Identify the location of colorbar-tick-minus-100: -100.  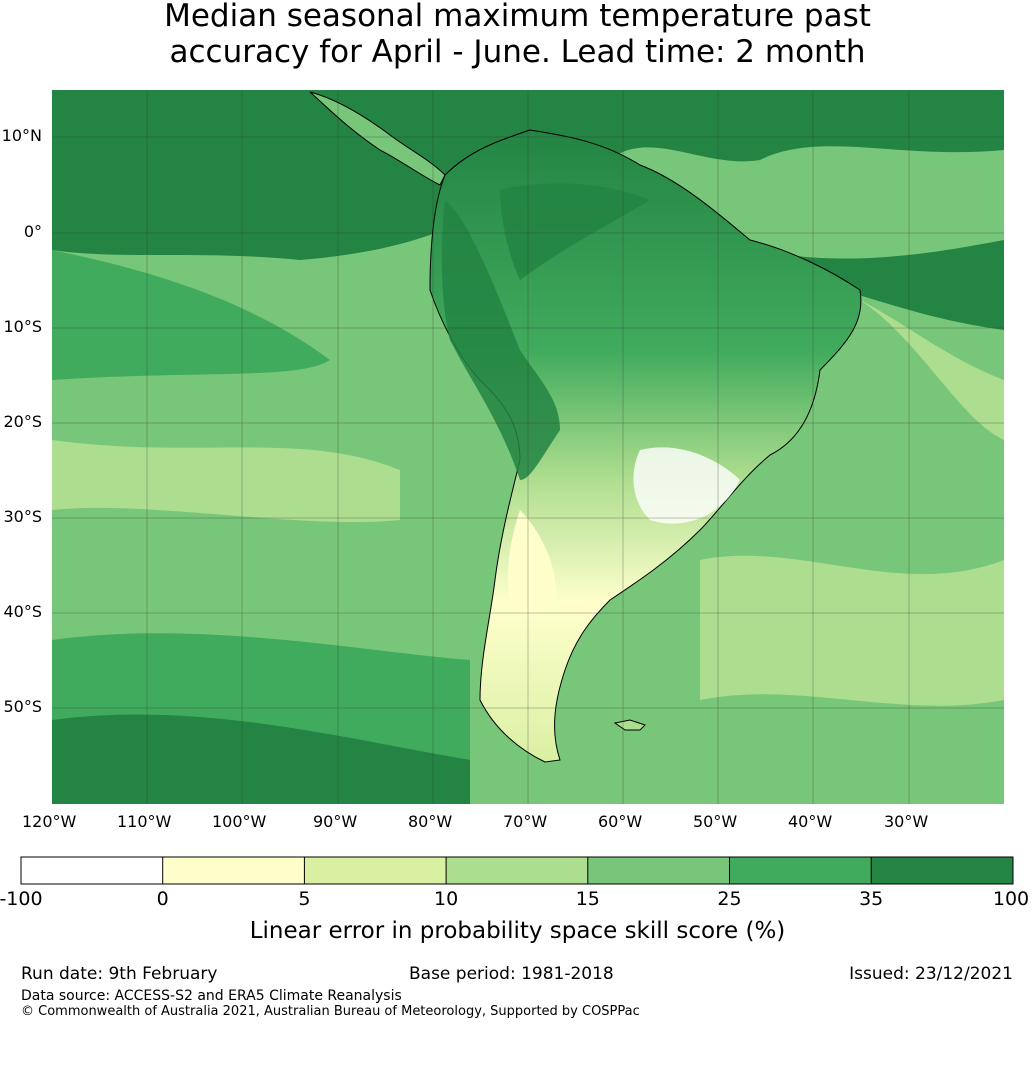
(21, 899).